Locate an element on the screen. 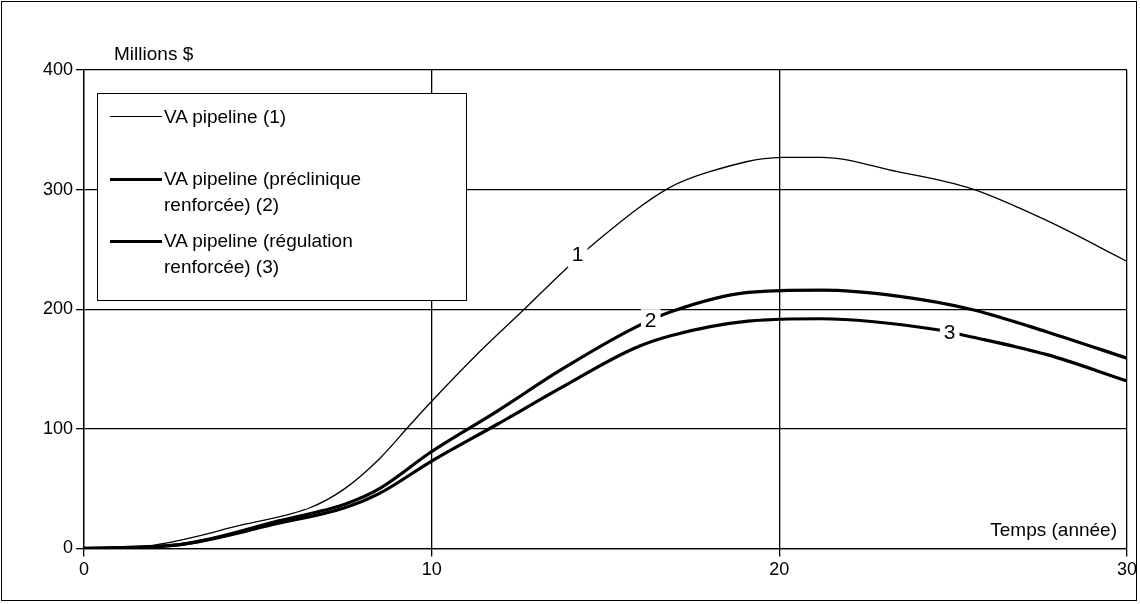 This screenshot has width=1140, height=604. legend-label: VA pipeline (1) is located at coordinates (226, 117).